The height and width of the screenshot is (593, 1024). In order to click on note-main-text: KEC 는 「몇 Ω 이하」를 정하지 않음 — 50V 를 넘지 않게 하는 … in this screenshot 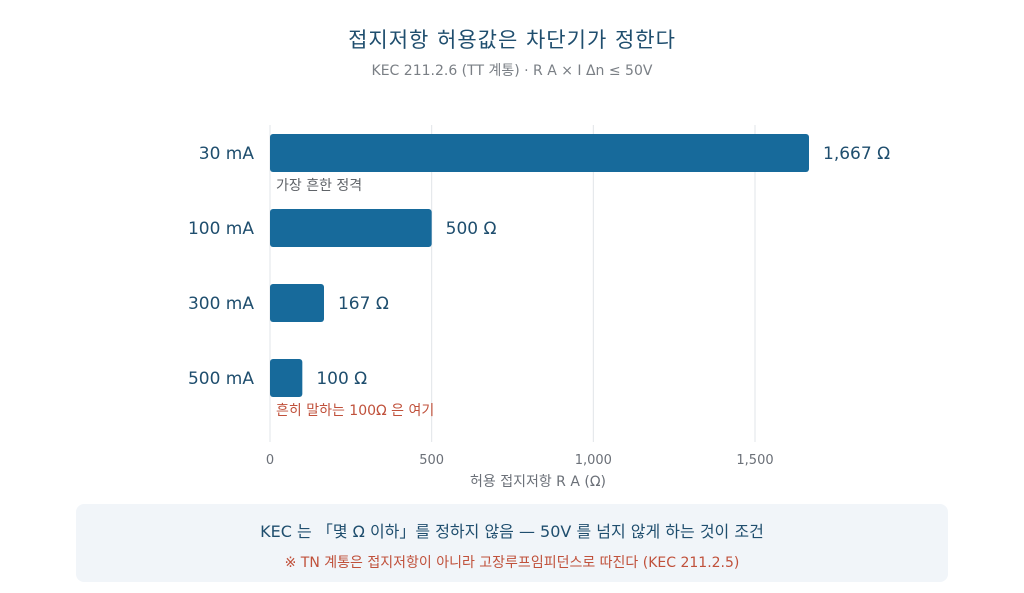, I will do `click(512, 531)`.